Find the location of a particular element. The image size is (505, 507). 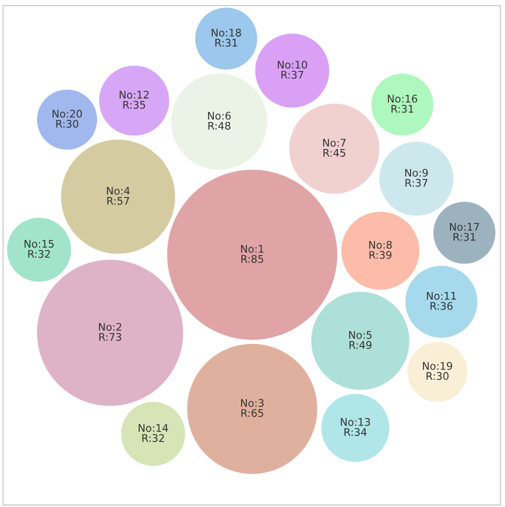

category-label: No:4 is located at coordinates (118, 190).